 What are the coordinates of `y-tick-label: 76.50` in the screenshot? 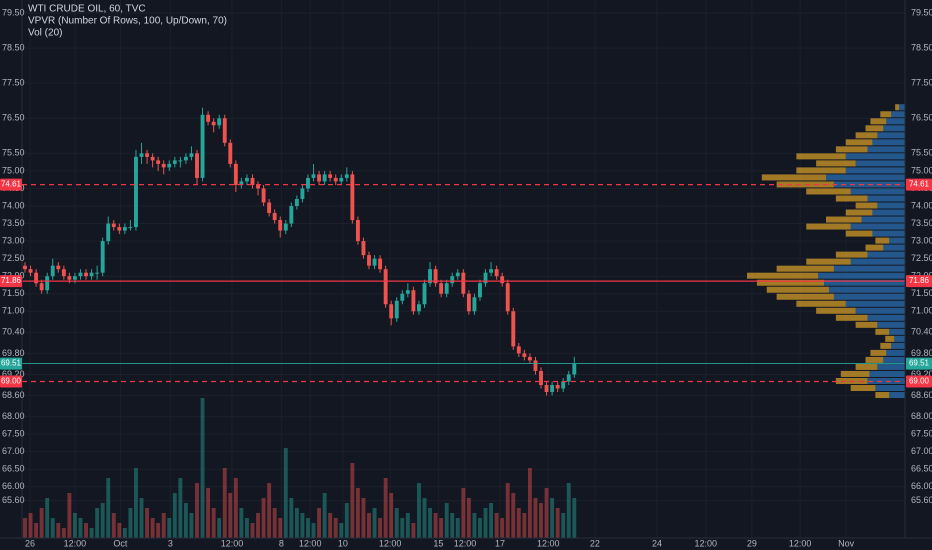 It's located at (13, 118).